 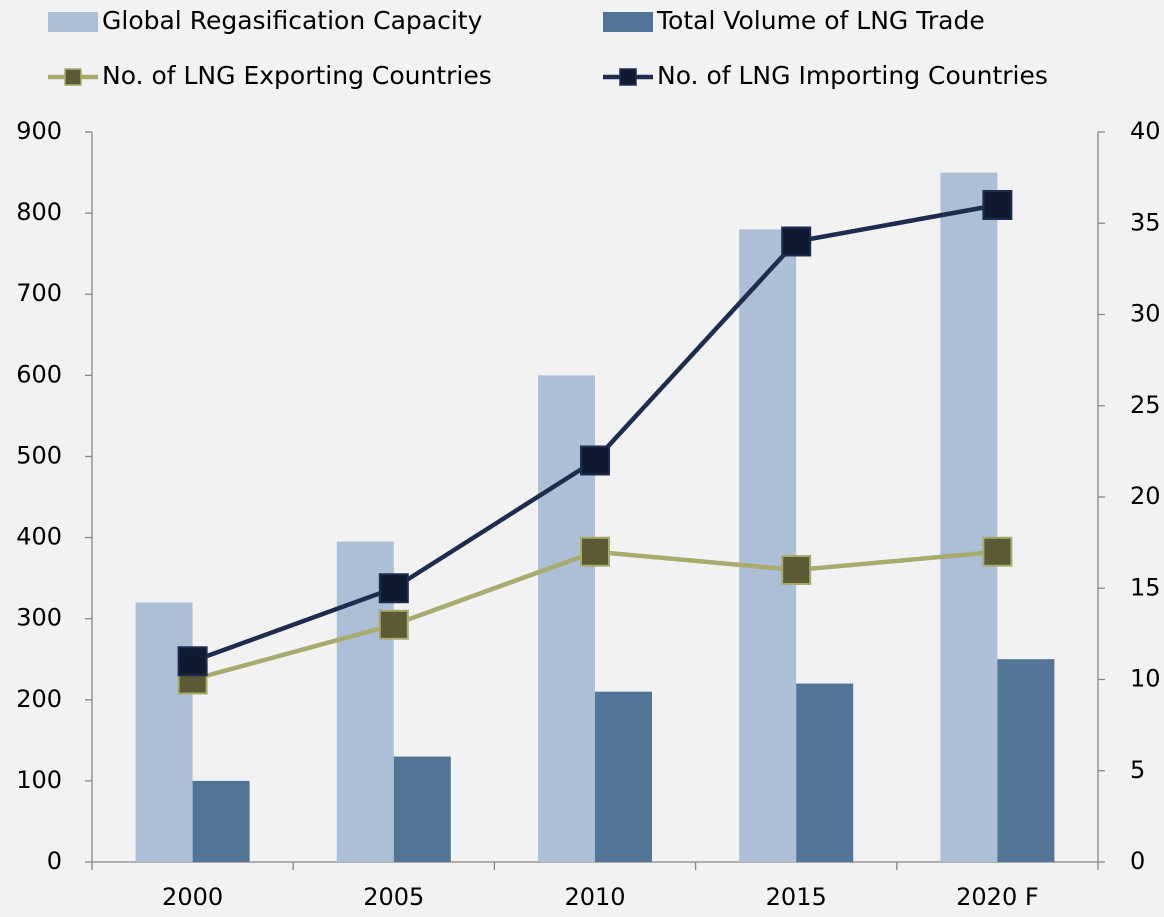 I want to click on legend-label: No. of LNG Importing Countries, so click(x=852, y=75).